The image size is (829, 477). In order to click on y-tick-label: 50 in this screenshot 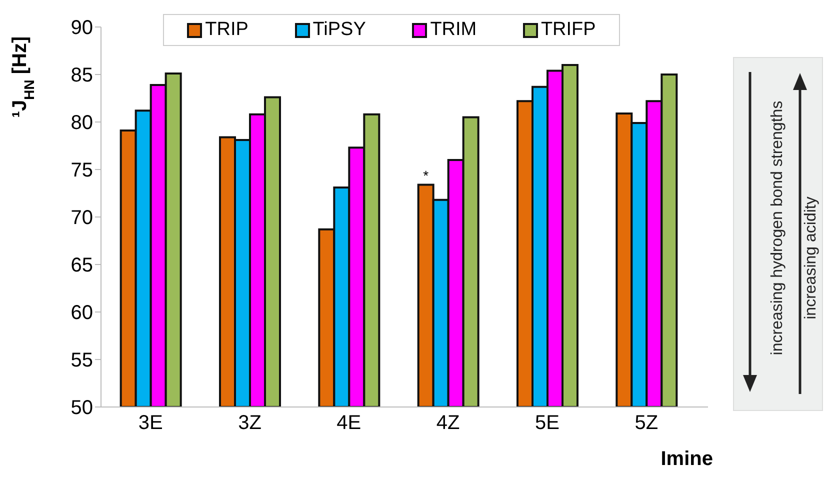, I will do `click(81, 408)`.